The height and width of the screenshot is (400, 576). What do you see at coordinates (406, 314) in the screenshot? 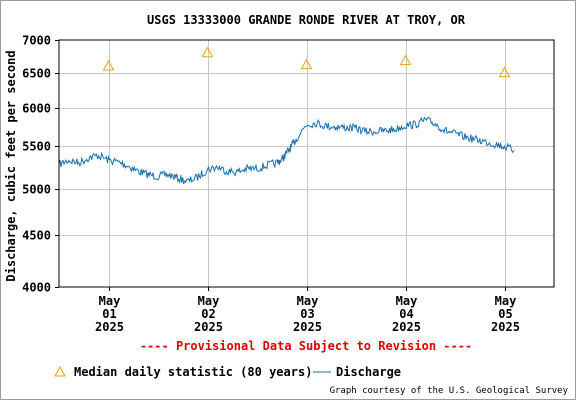
I see `x-tick-label: 04` at bounding box center [406, 314].